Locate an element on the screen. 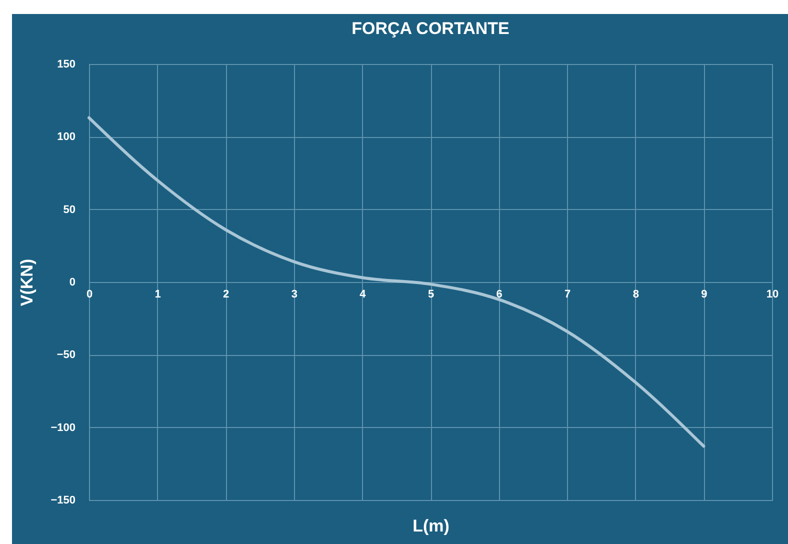 The image size is (788, 544). x-tick-label: 0 is located at coordinates (89, 294).